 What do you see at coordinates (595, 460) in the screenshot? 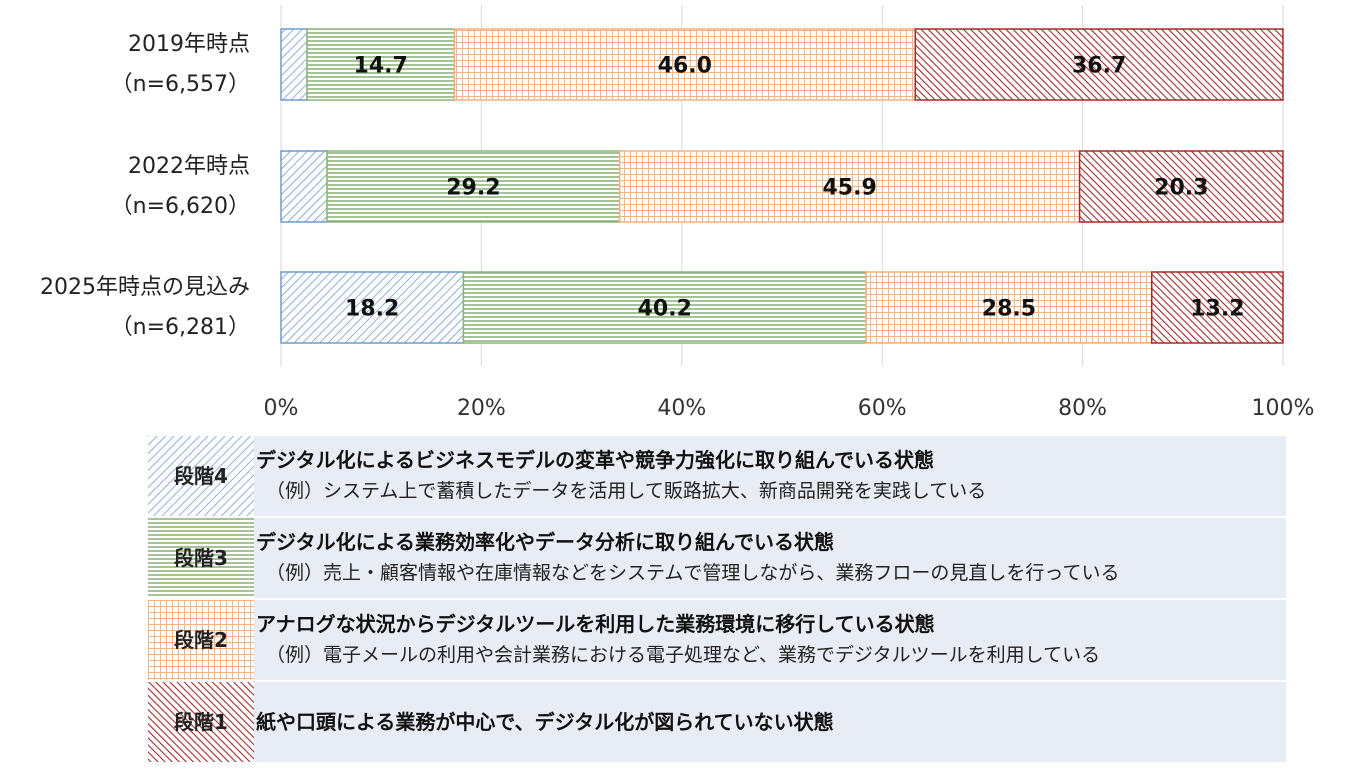
I see `legend-title: デジタル化によるビジネスモデルの変革や競争力強化に取り組んでいる状態` at bounding box center [595, 460].